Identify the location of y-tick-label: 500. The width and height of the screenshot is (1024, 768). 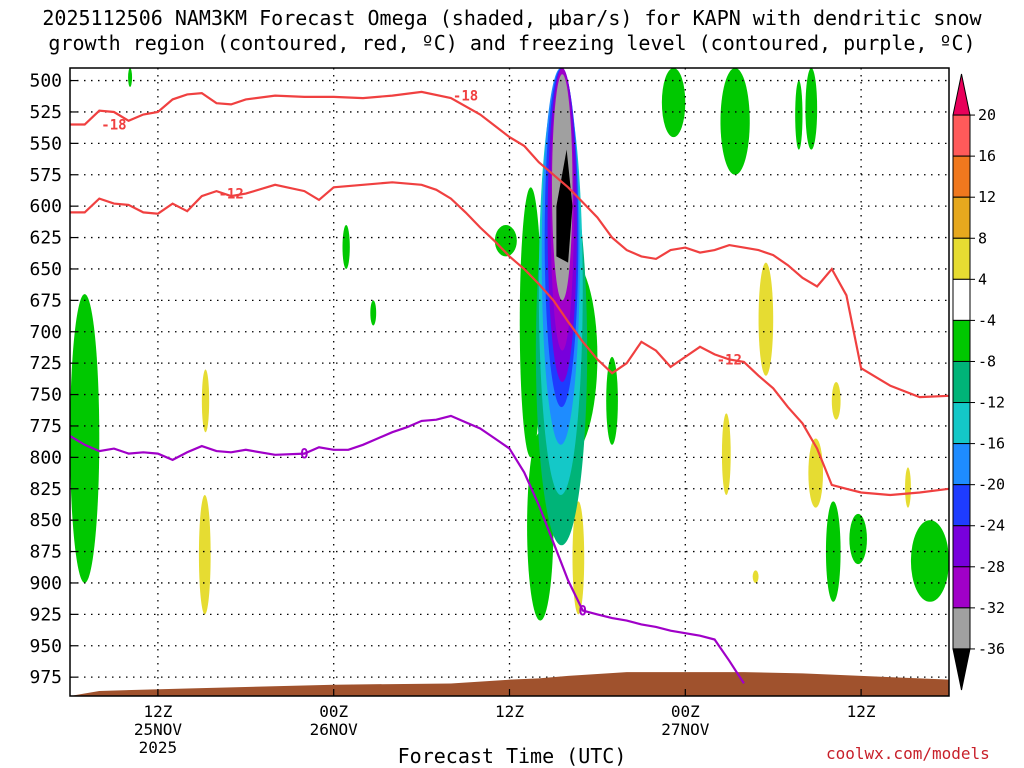
(45, 81).